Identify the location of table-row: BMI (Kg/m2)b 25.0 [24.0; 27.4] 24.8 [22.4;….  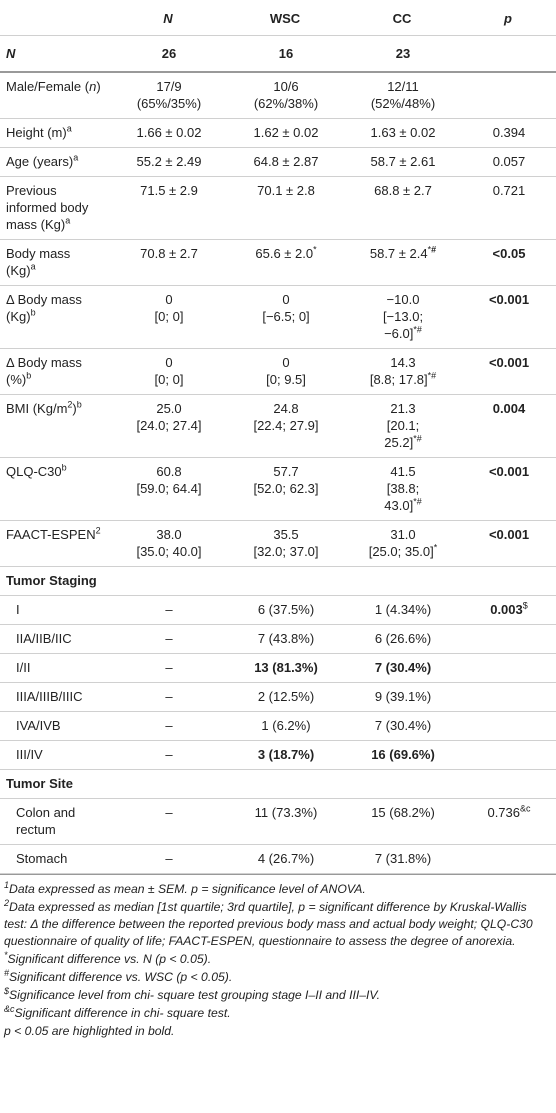
(278, 426).